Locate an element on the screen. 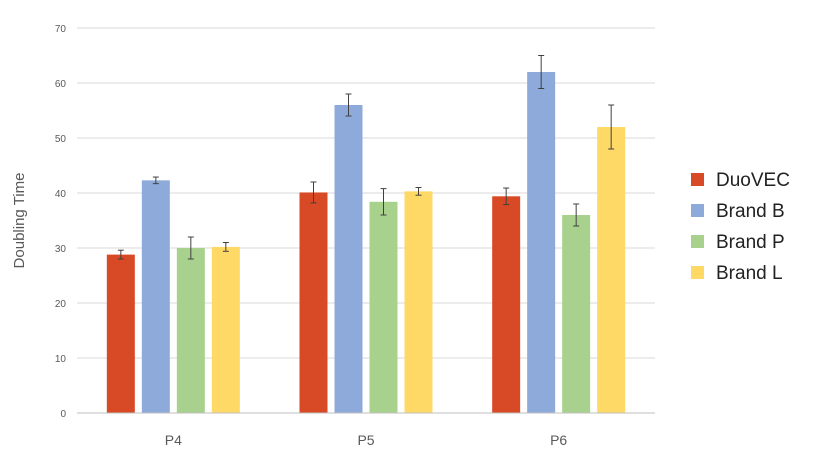  y-tick-label: 30 is located at coordinates (61, 249).